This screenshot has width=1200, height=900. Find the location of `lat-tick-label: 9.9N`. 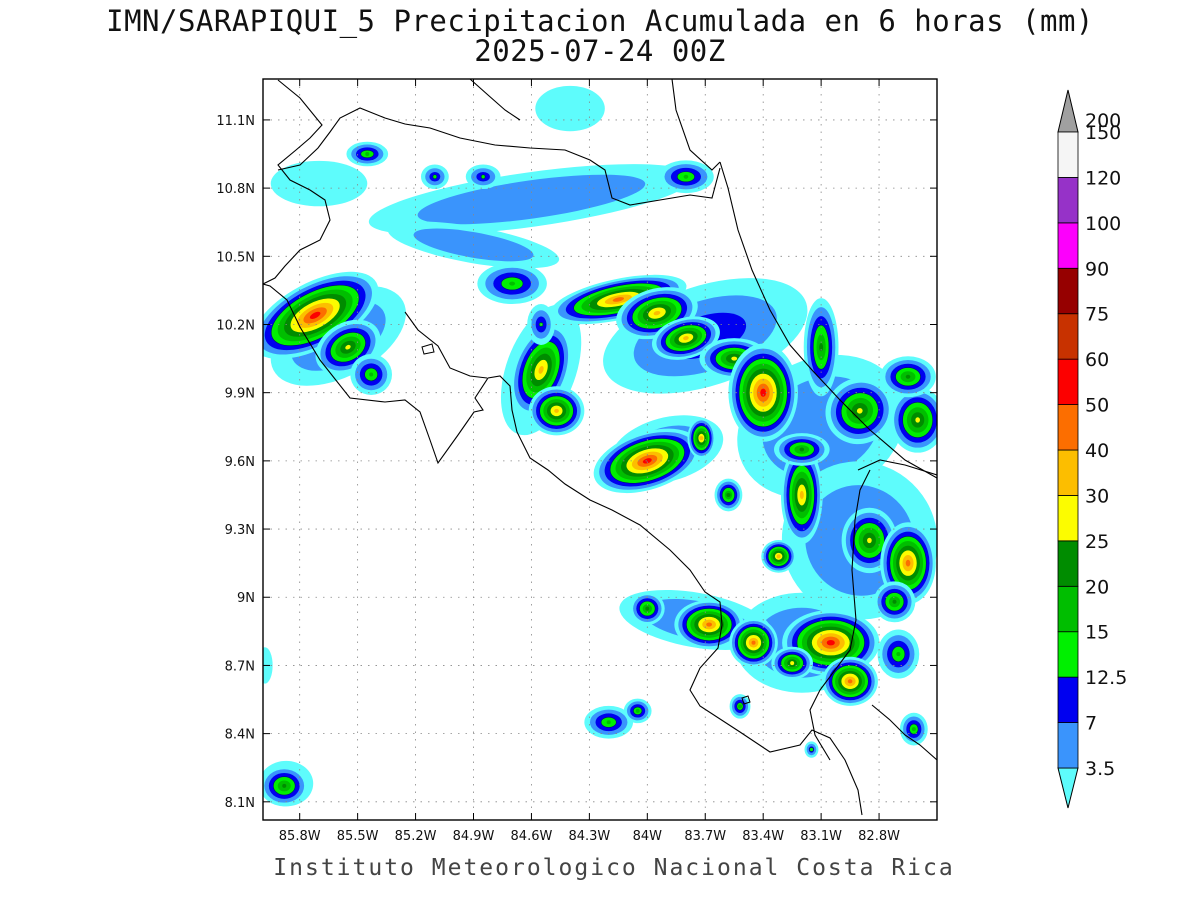

lat-tick-label: 9.9N is located at coordinates (240, 394).